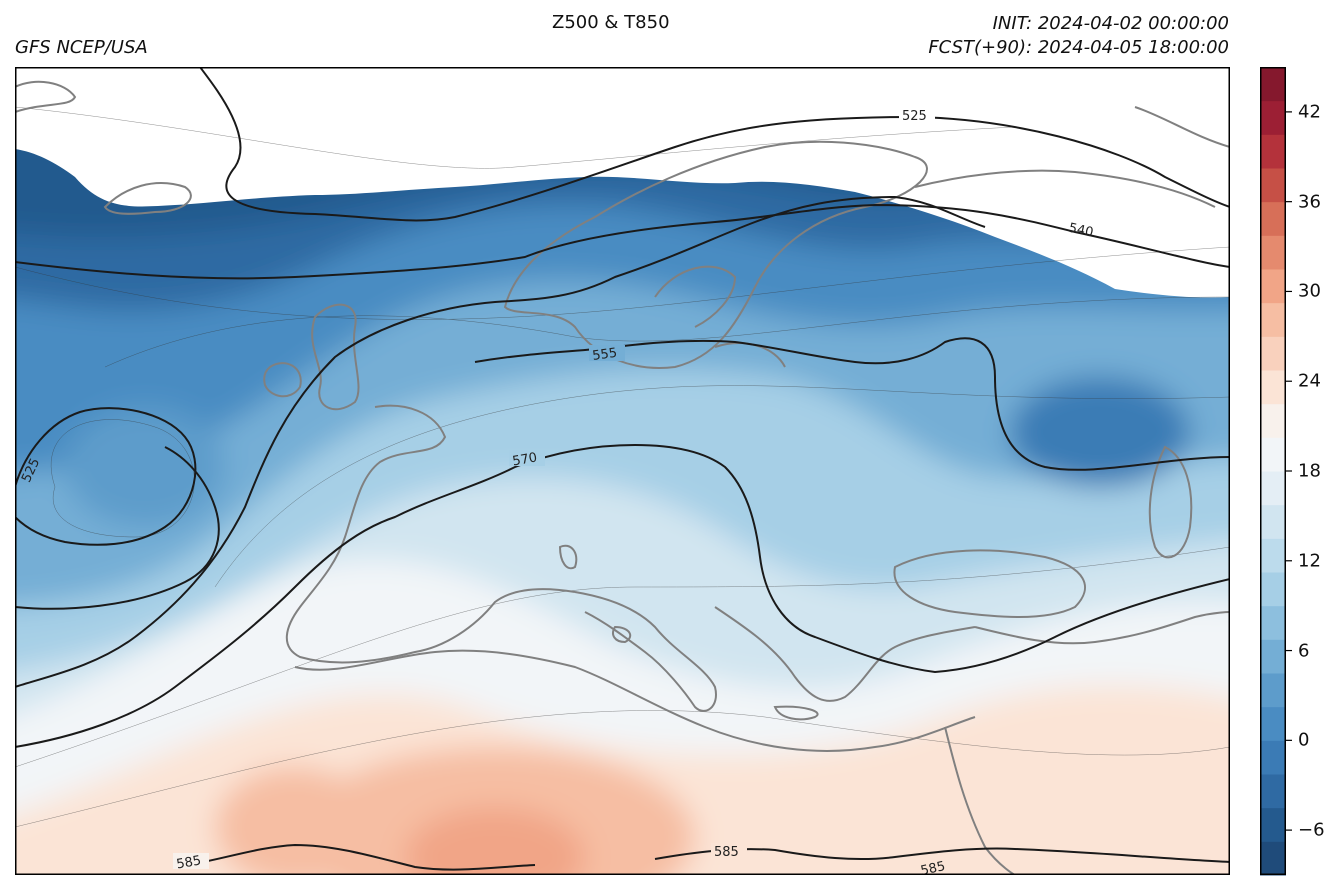  What do you see at coordinates (1309, 471) in the screenshot?
I see `colorbar-tick-label: 18` at bounding box center [1309, 471].